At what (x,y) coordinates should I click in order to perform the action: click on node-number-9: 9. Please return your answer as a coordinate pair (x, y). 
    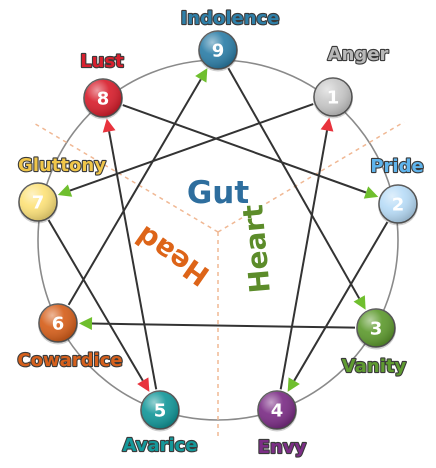
    Looking at the image, I should click on (218, 51).